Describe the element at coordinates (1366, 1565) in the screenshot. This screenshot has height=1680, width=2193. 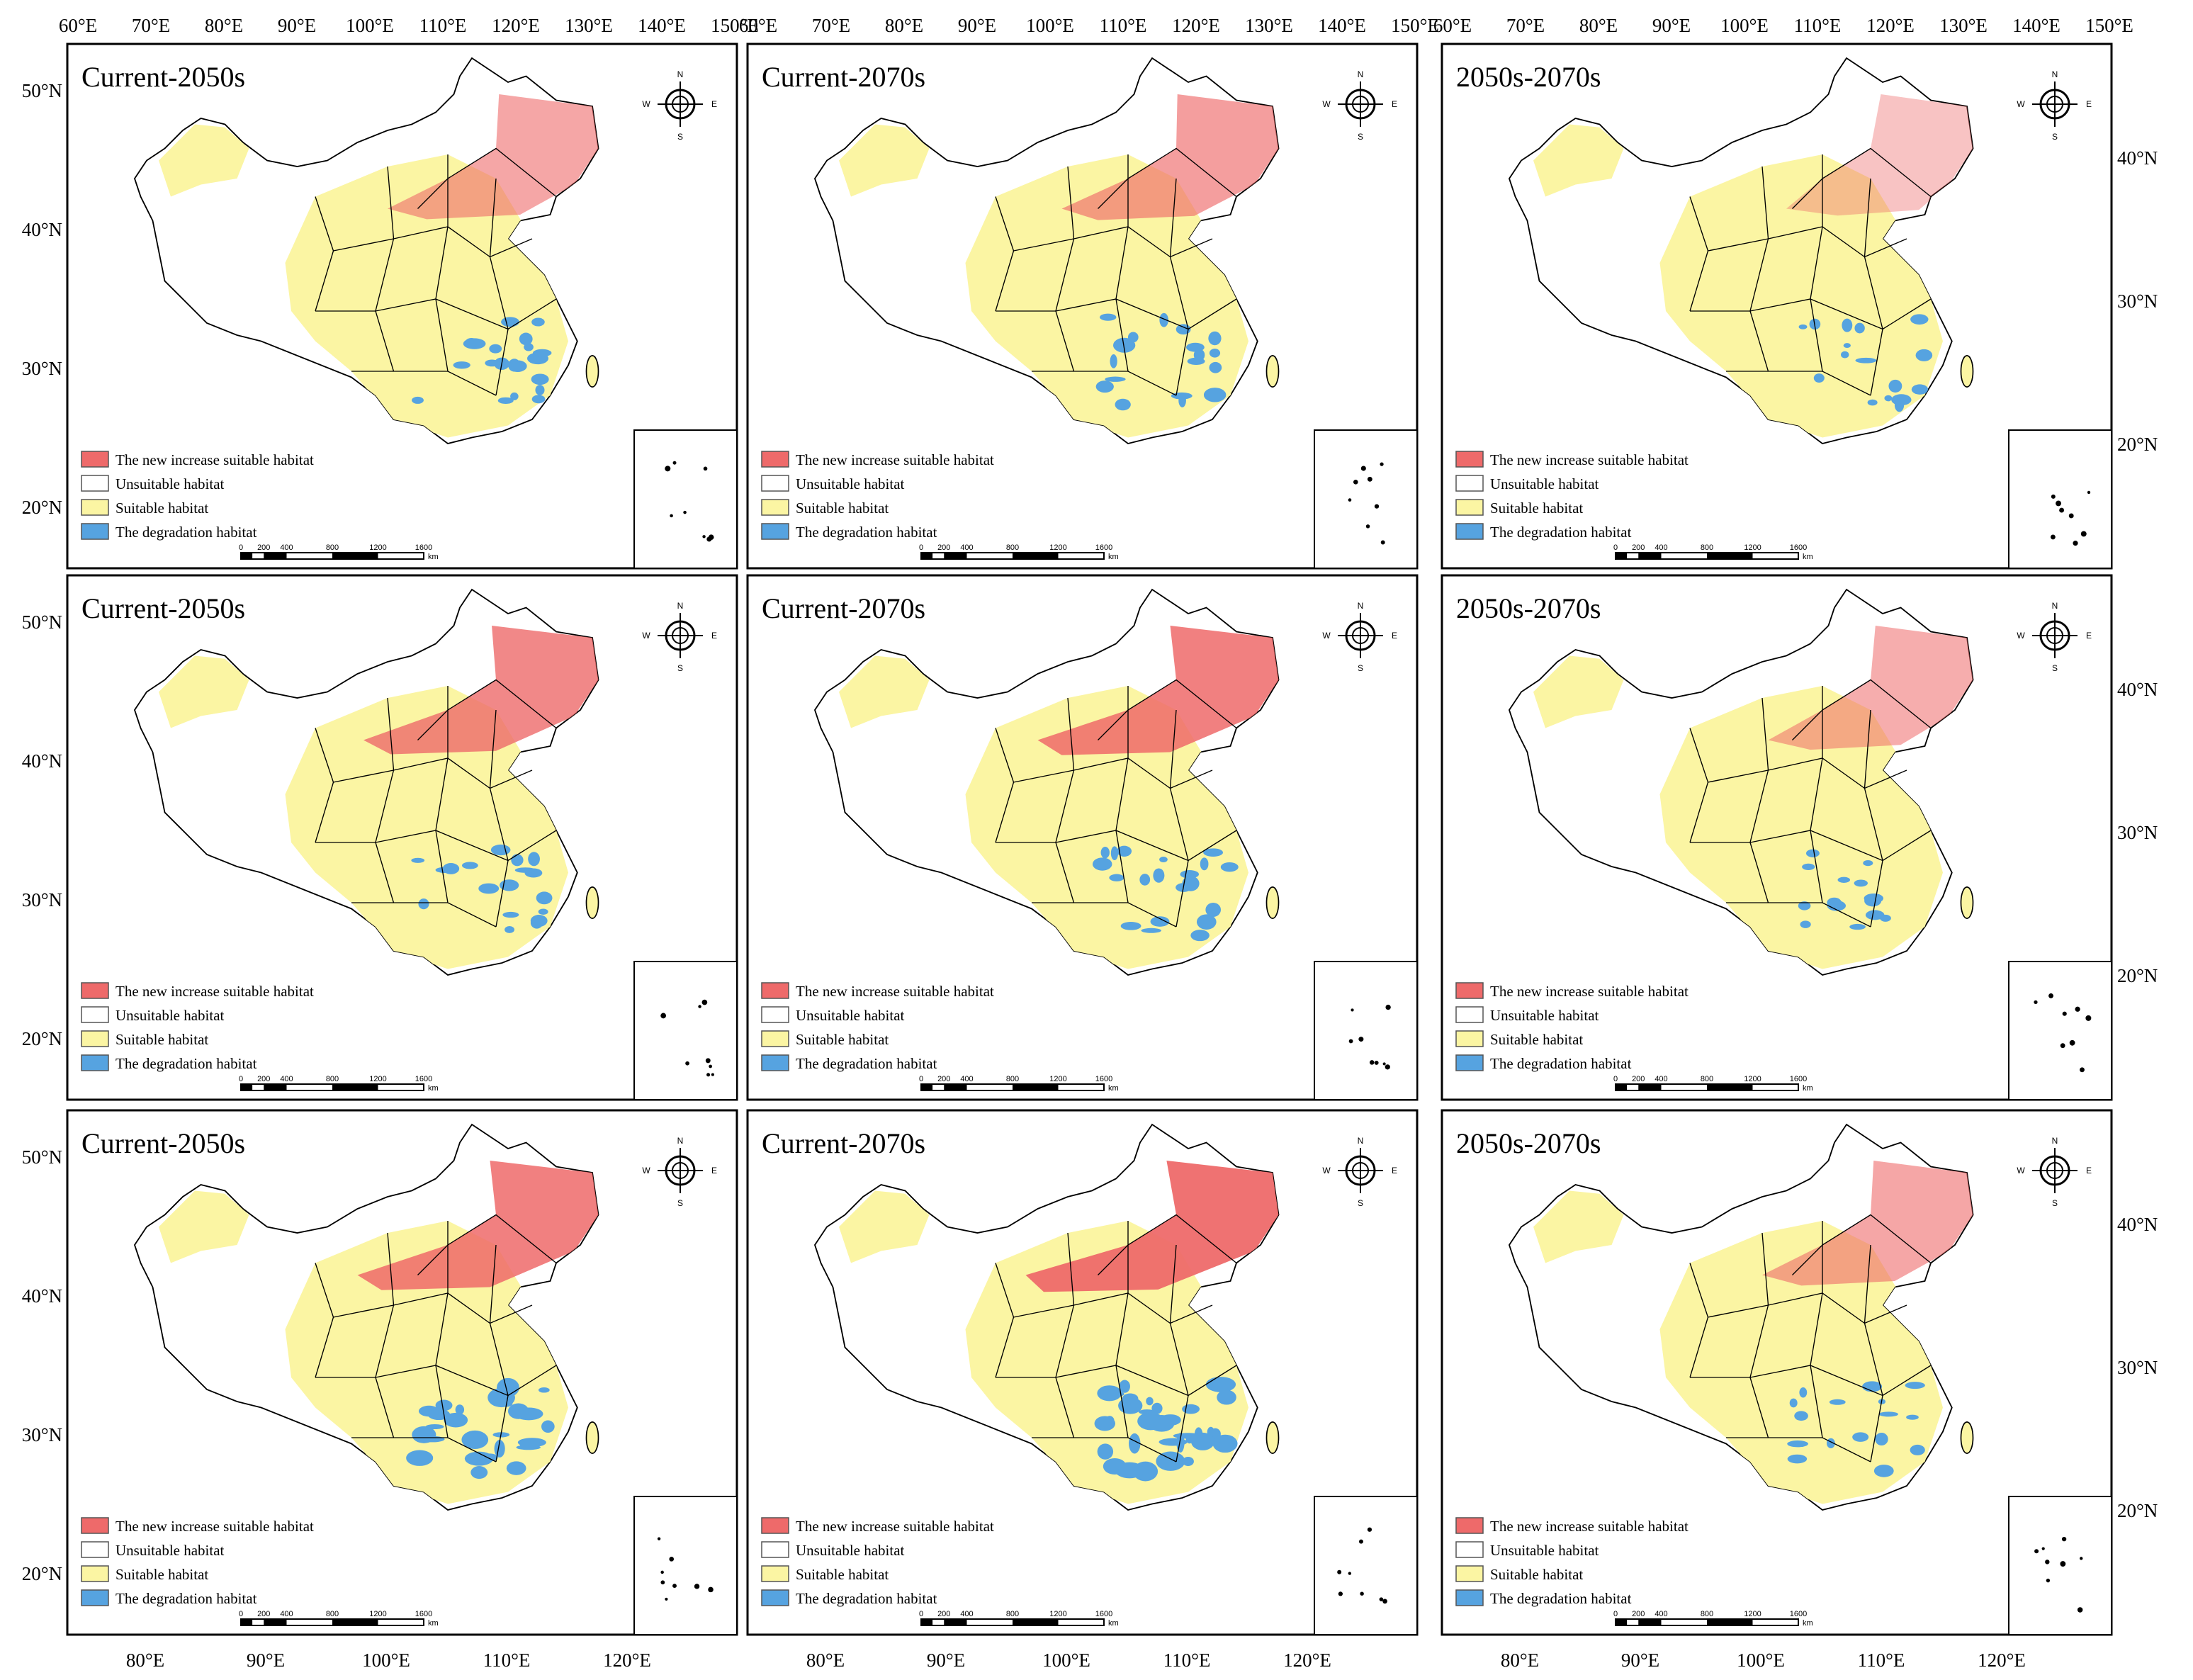
I see `south-china-sea-inset` at that location.